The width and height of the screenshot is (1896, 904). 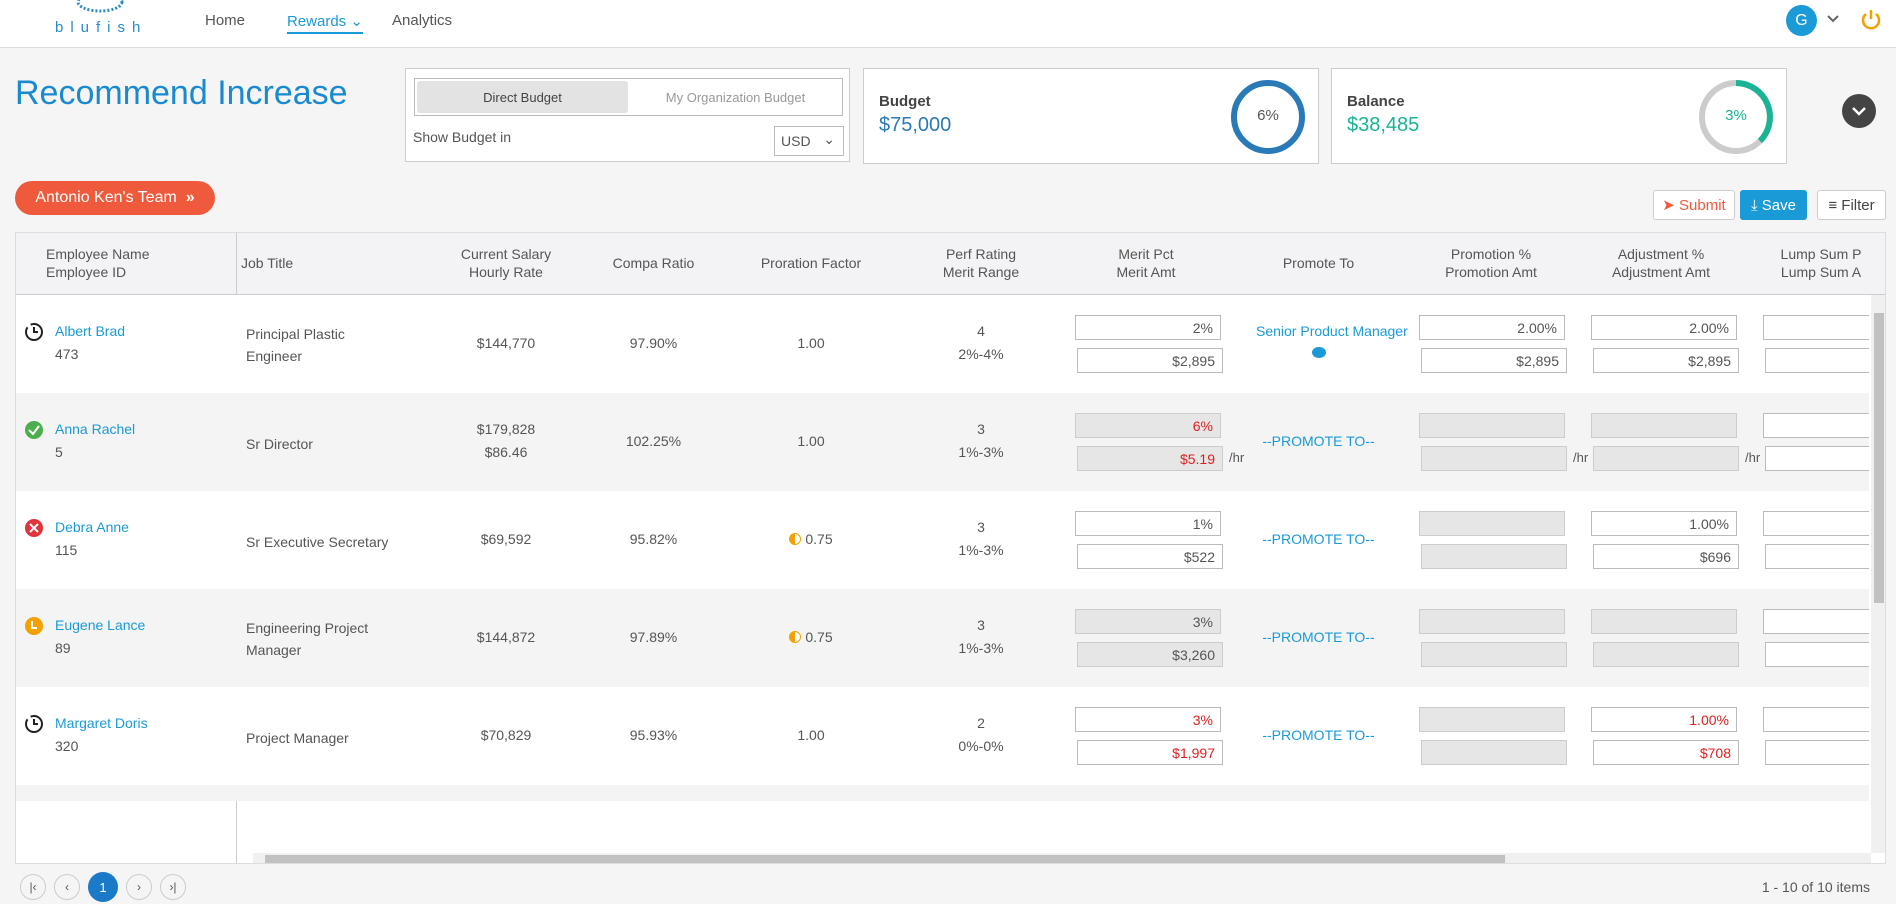 What do you see at coordinates (1319, 352) in the screenshot?
I see `promote-note` at bounding box center [1319, 352].